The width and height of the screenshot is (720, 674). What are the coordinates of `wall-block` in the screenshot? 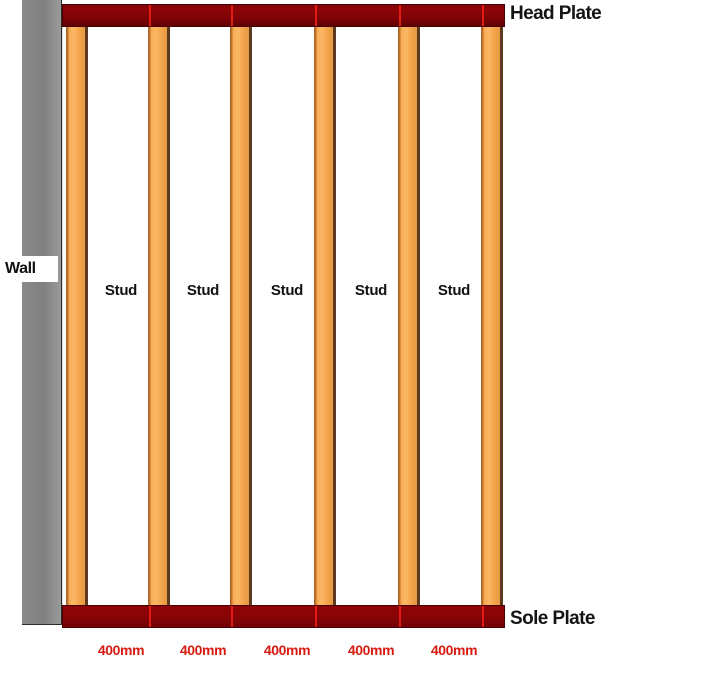 It's located at (42, 312).